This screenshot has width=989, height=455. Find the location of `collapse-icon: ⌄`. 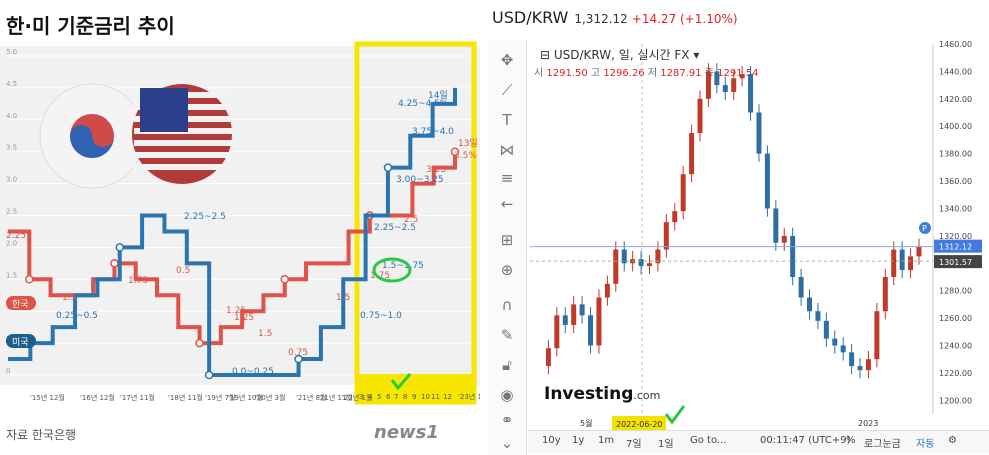

collapse-icon: ⌄ is located at coordinates (507, 443).